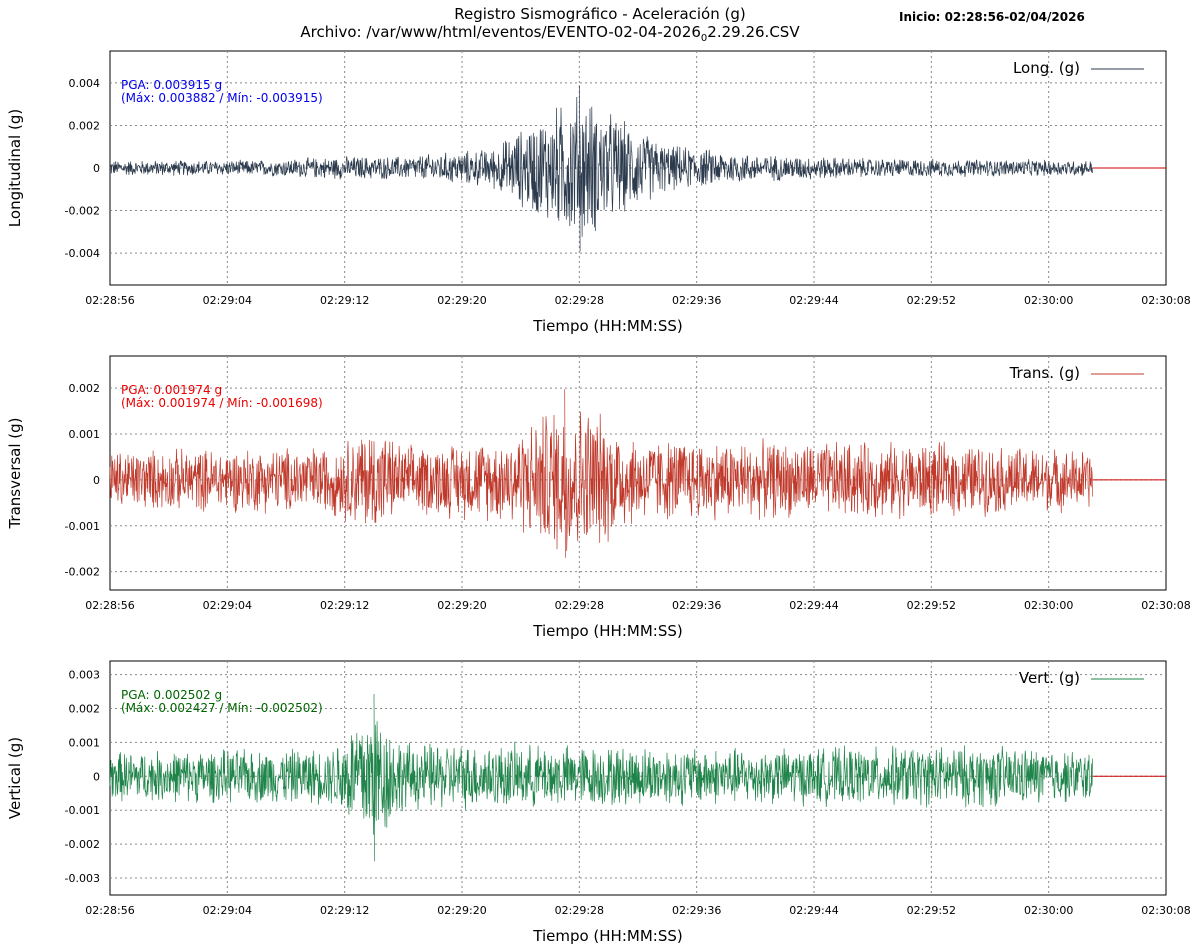 The width and height of the screenshot is (1200, 950). Describe the element at coordinates (227, 300) in the screenshot. I see `longitudinal-x-tick-label: 02:29:04` at that location.